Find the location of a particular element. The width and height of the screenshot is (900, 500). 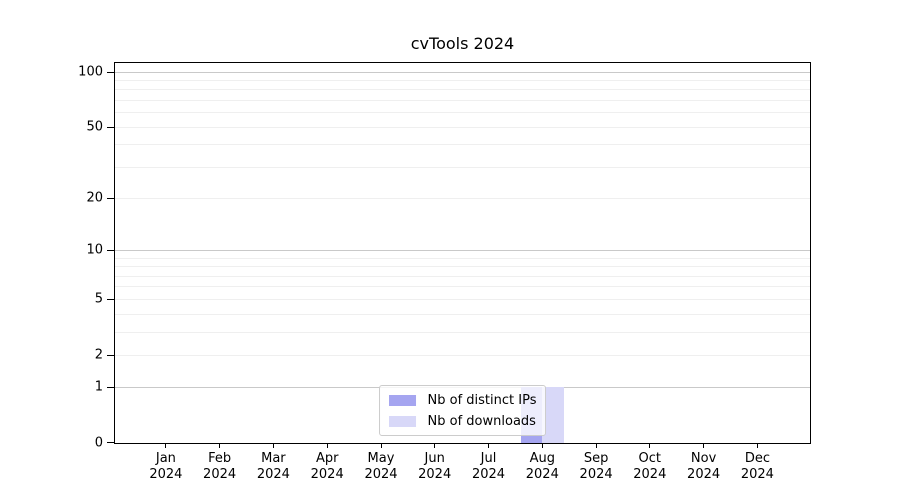

legend-item-distinct-ips: Nb of distinct IPs is located at coordinates (462, 400).